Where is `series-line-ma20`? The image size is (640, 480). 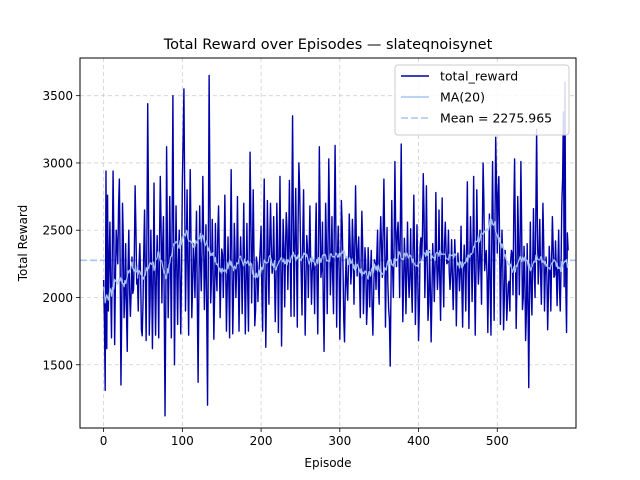 series-line-ma20 is located at coordinates (336, 261).